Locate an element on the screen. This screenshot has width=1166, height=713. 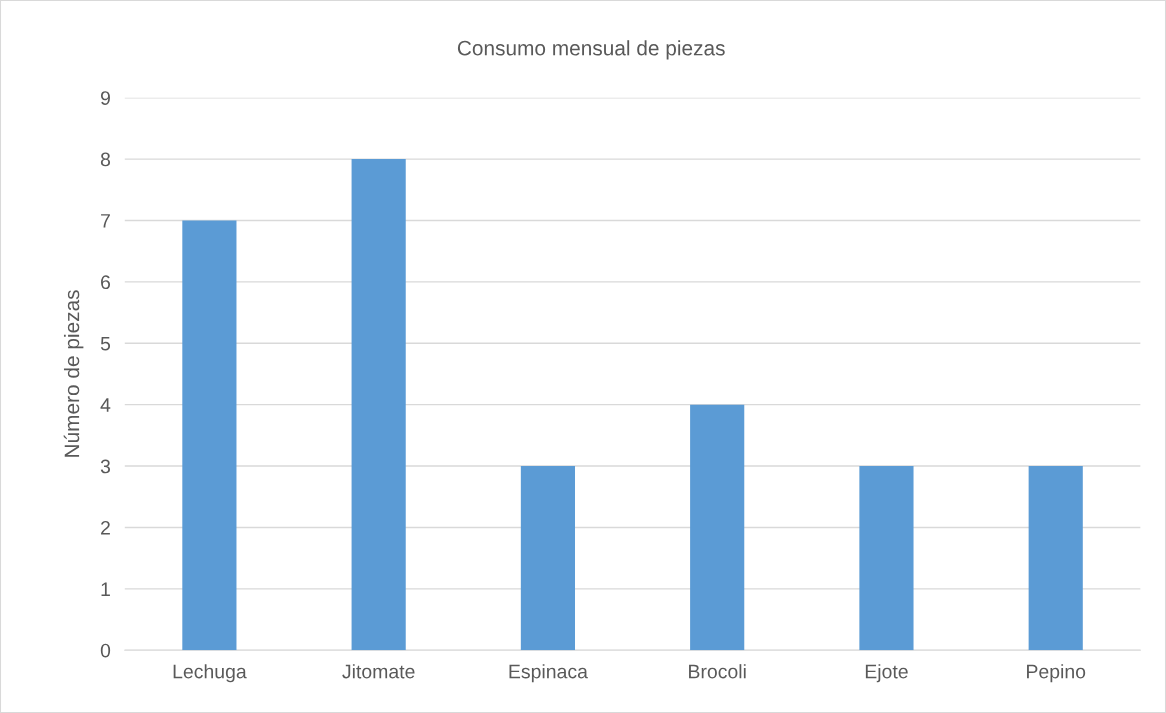
y-tick-label: 2 is located at coordinates (105, 527).